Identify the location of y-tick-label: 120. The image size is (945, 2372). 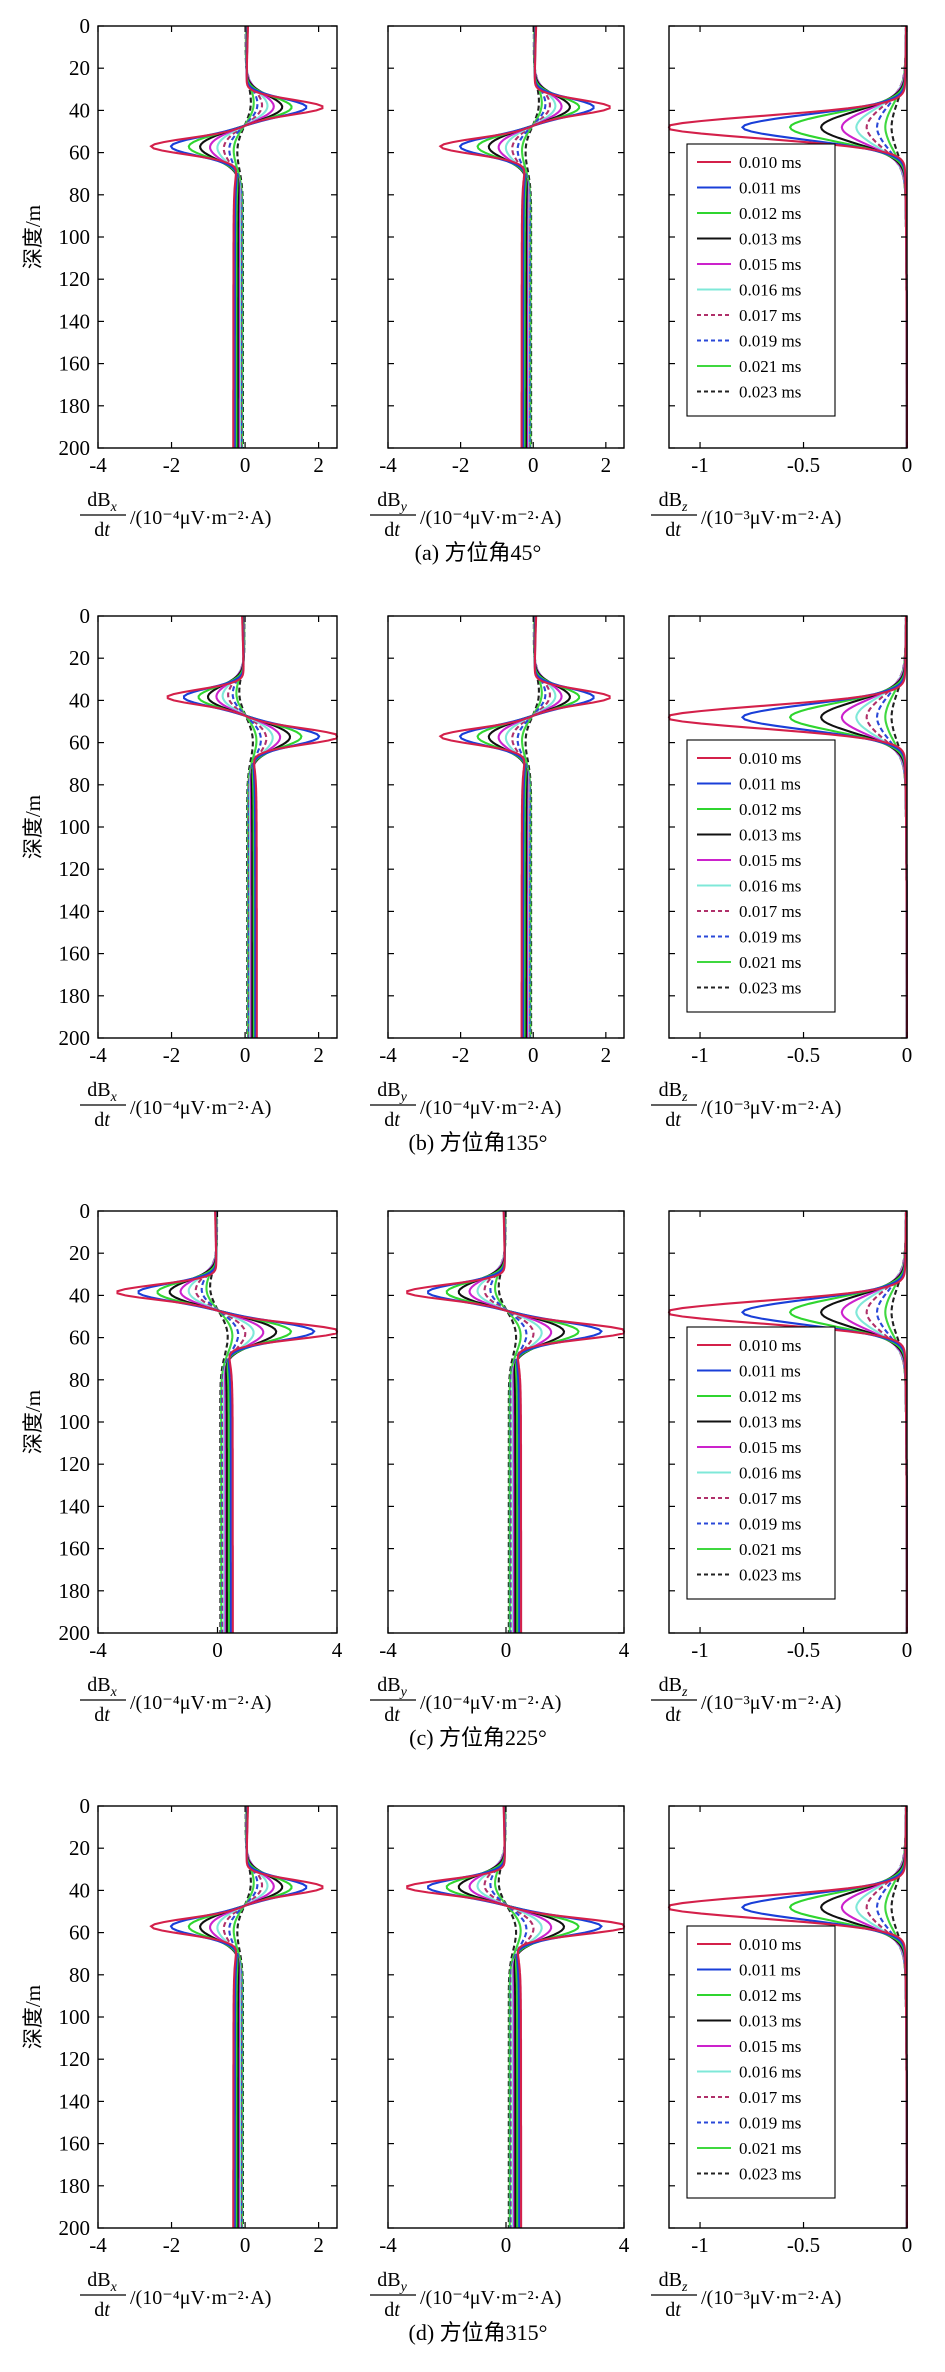
(75, 279).